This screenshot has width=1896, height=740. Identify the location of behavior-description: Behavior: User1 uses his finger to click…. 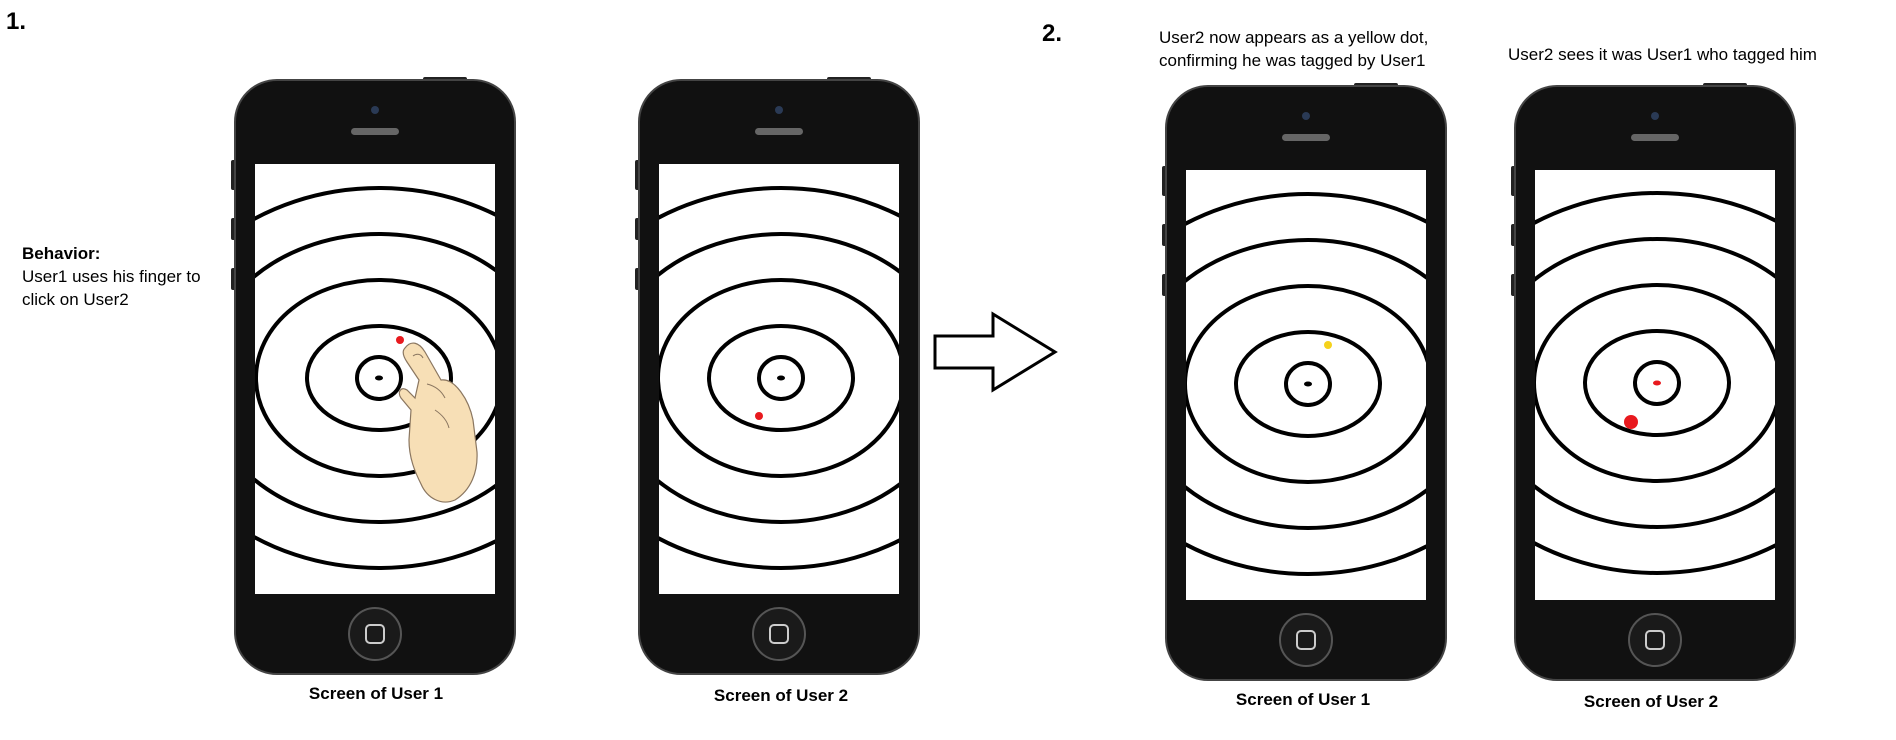
(111, 276).